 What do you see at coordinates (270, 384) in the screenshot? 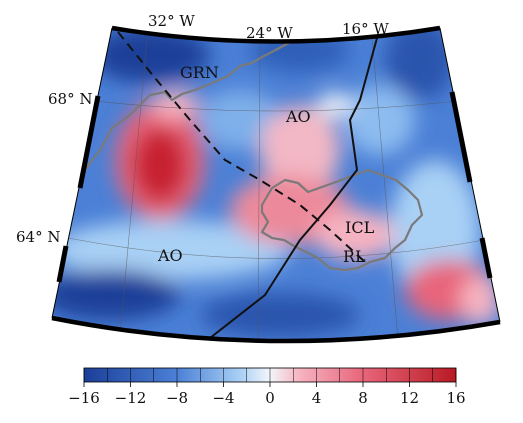
I see `colorbar-major-ticks` at bounding box center [270, 384].